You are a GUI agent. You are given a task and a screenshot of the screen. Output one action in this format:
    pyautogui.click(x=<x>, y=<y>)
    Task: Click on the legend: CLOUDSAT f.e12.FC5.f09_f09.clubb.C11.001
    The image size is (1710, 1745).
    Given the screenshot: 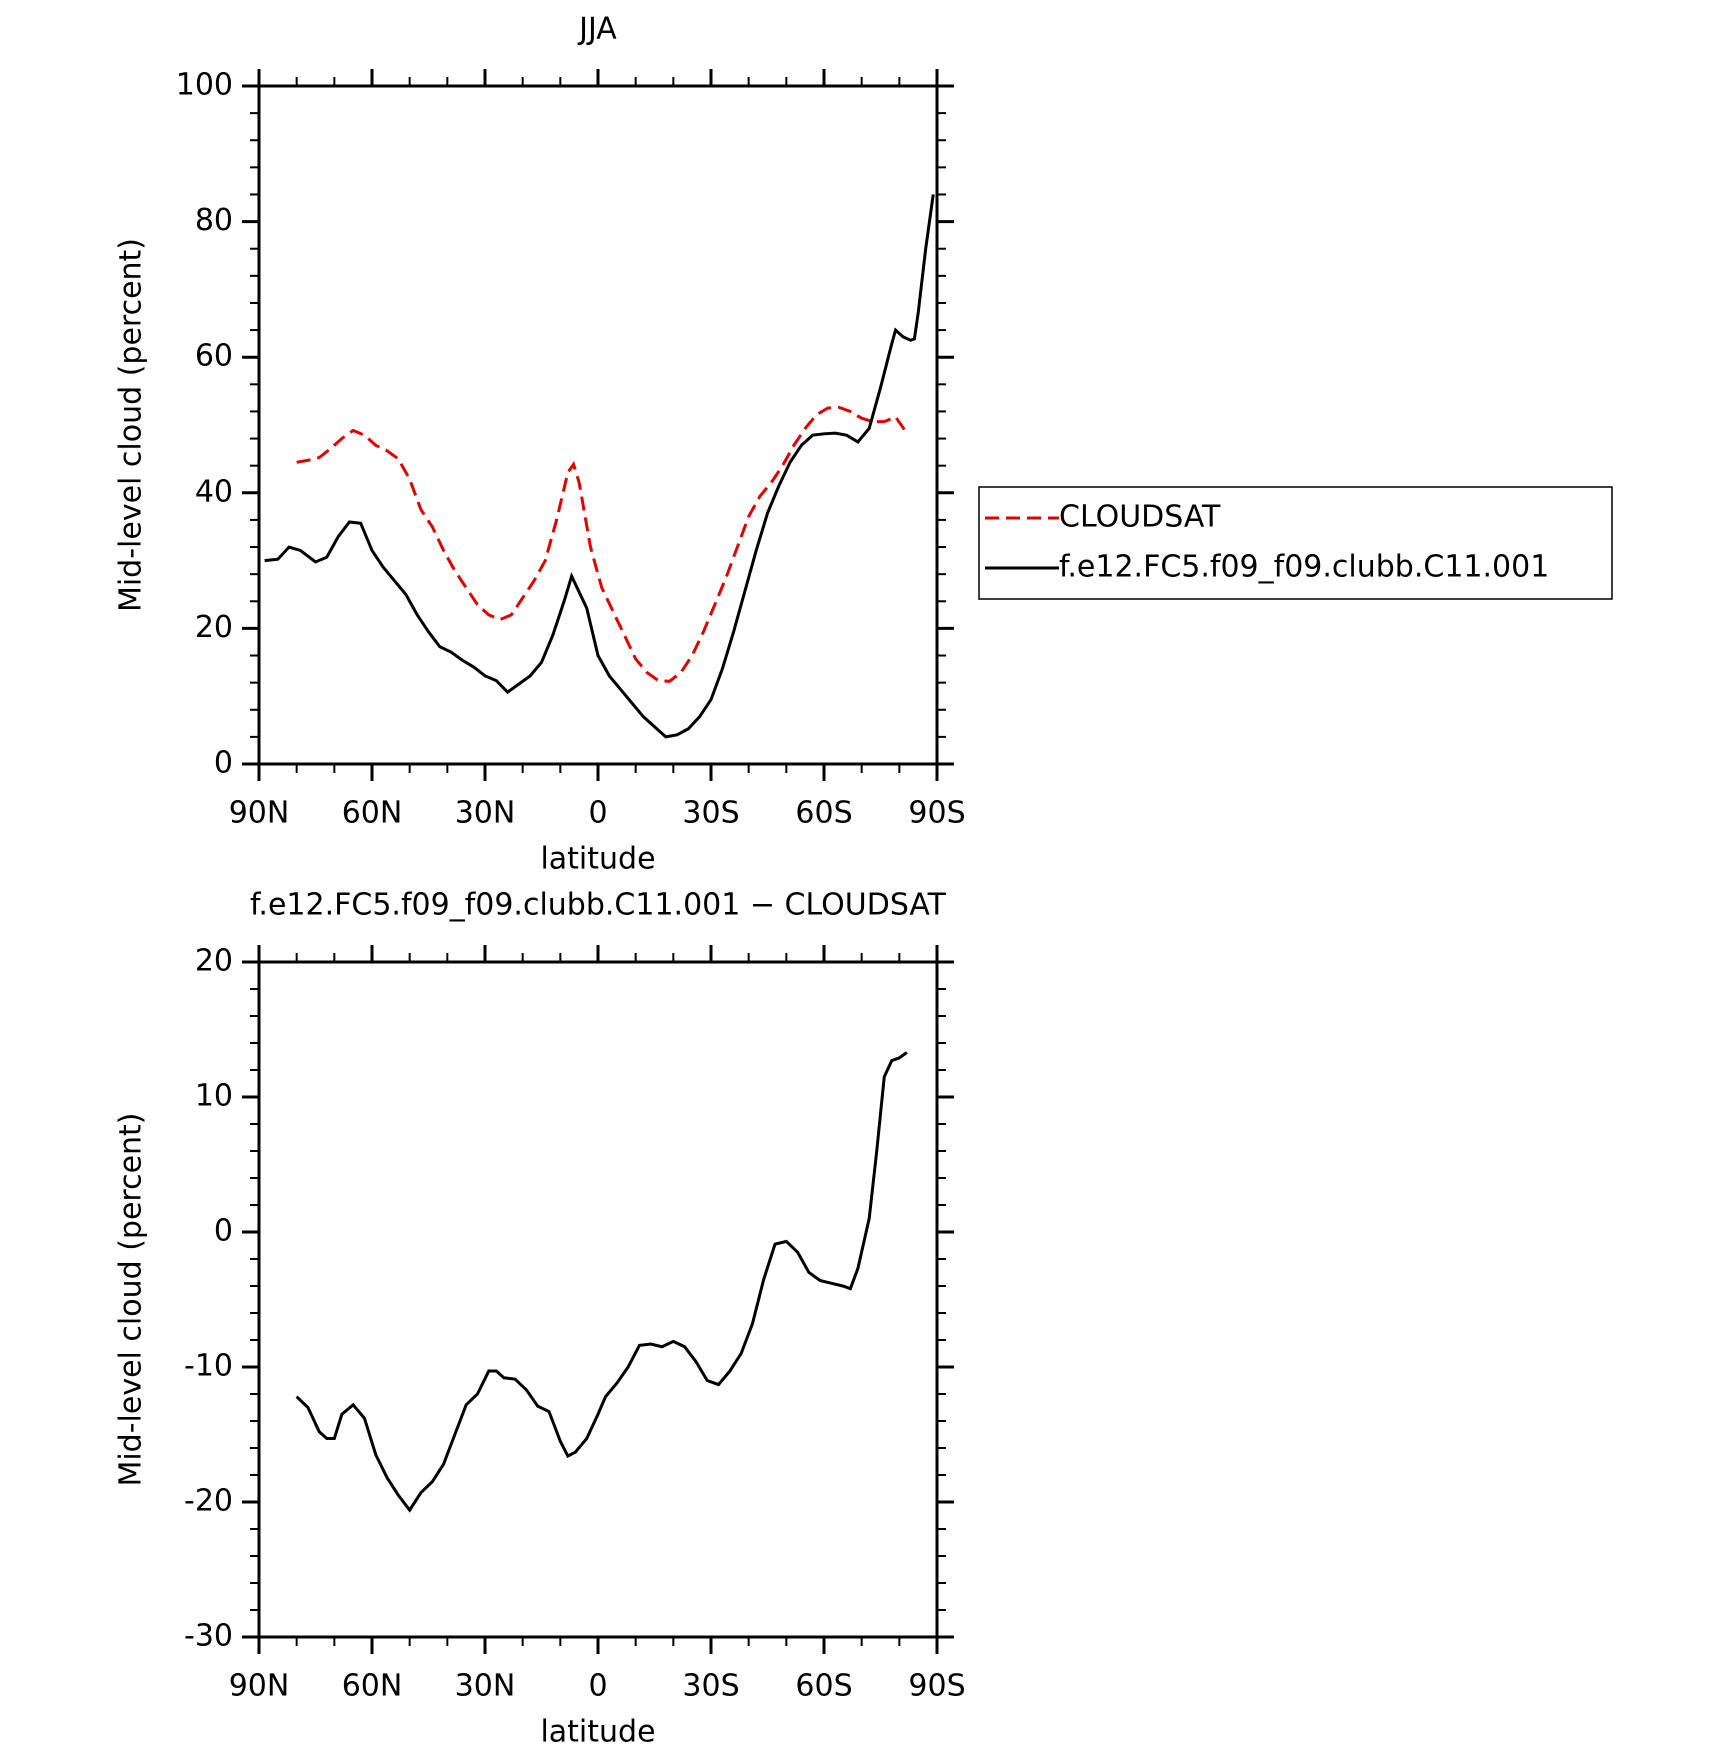 What is the action you would take?
    pyautogui.click(x=1295, y=543)
    